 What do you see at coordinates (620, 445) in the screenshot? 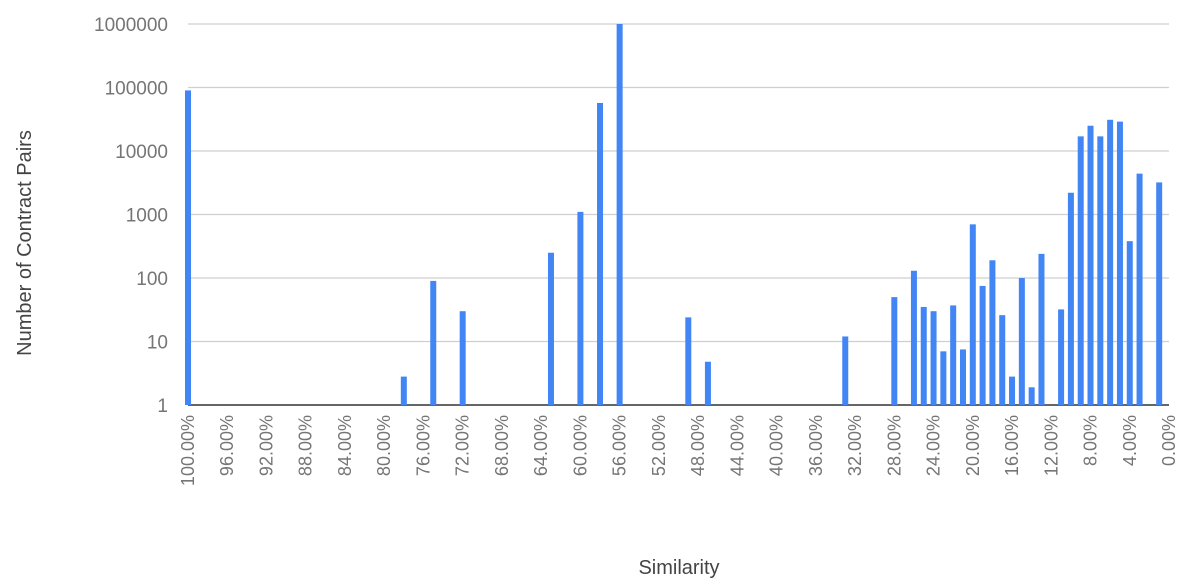
I see `x-tick-label: 56.00%` at bounding box center [620, 445].